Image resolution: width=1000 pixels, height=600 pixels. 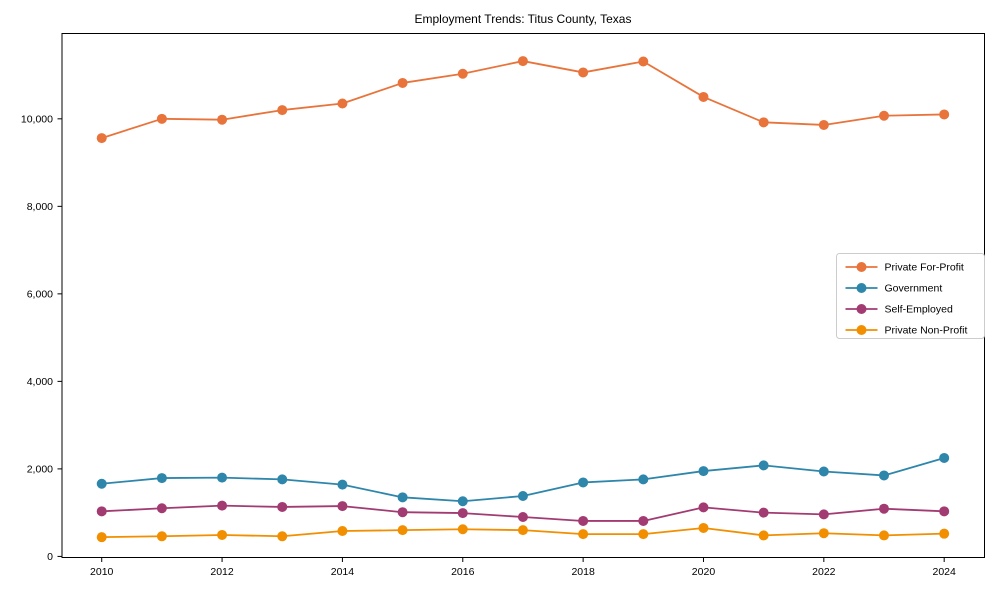 I want to click on x-tick-label: 2018, so click(x=583, y=572).